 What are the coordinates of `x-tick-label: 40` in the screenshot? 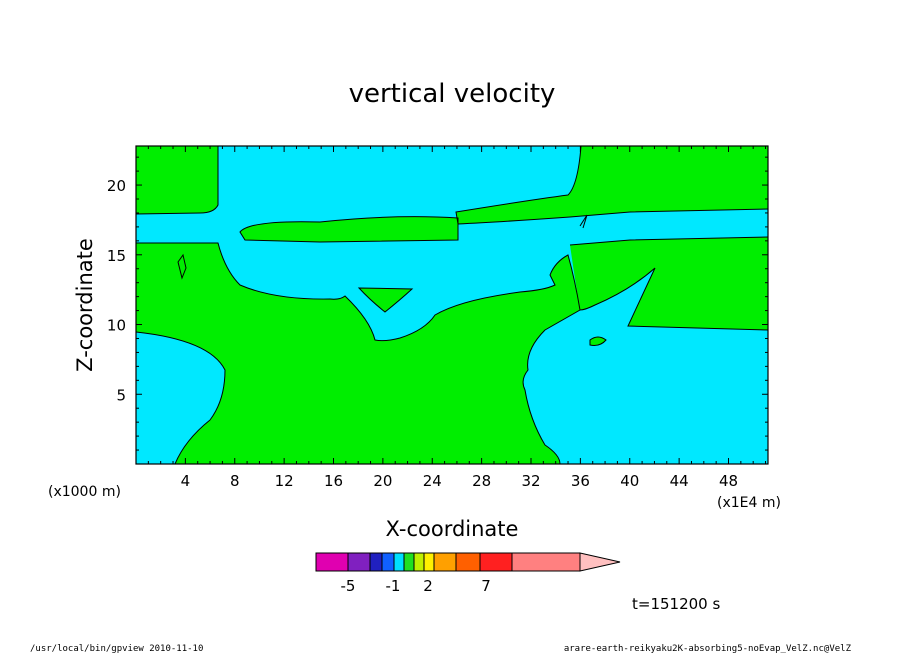 It's located at (629, 481).